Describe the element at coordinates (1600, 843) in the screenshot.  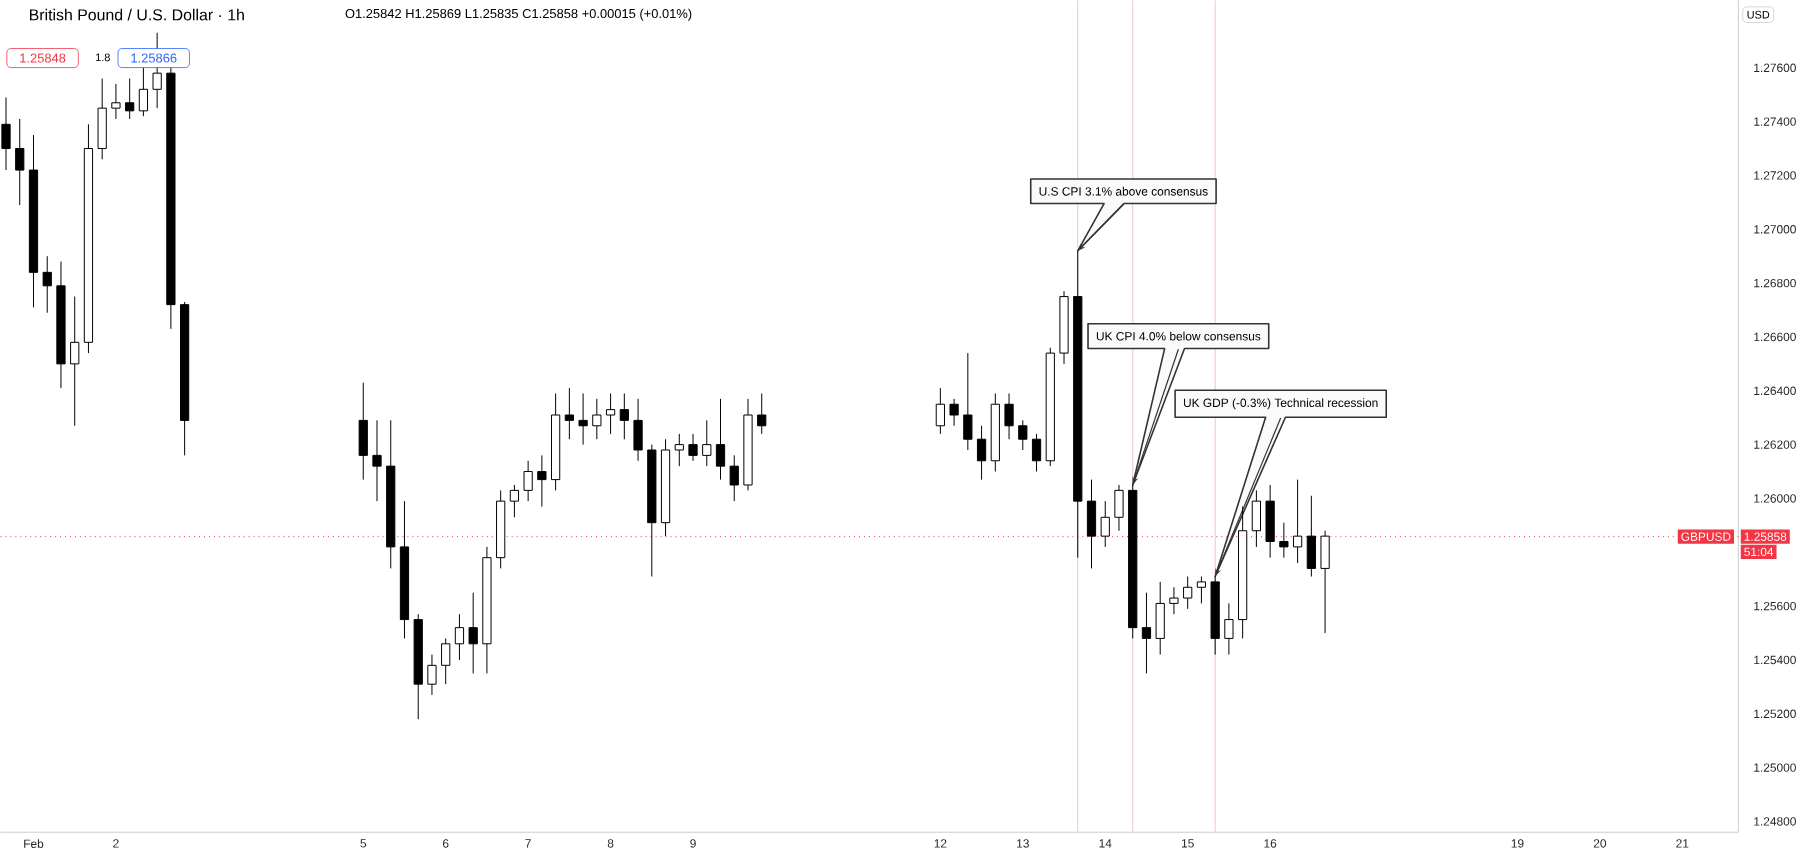
I see `x-tick-label: 20` at that location.